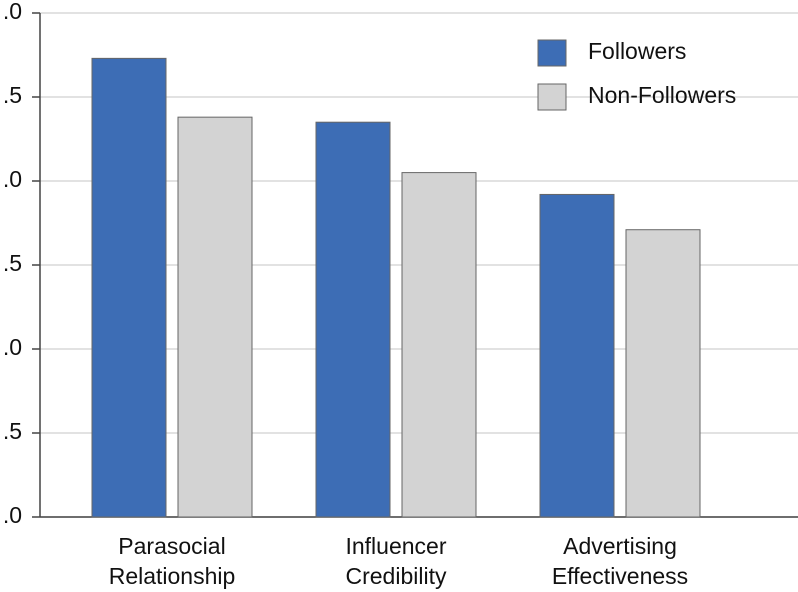 The height and width of the screenshot is (592, 798). I want to click on x-tick-label: Advertising Effectiveness, so click(620, 561).